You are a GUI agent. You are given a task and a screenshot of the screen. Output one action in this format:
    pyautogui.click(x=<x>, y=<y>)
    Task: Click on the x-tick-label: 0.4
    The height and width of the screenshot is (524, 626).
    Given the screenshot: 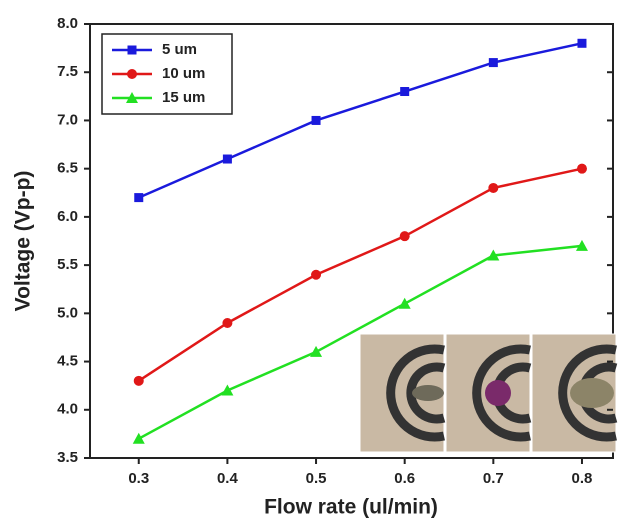 What is the action you would take?
    pyautogui.click(x=228, y=478)
    